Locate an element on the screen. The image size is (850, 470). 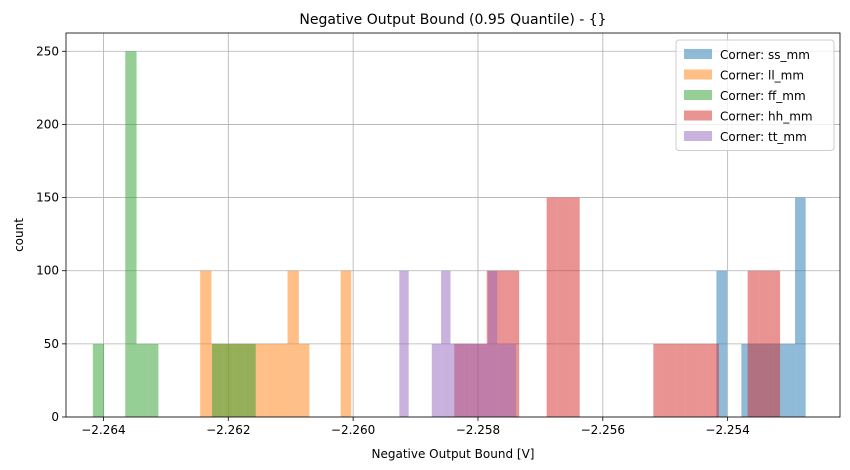
x-tick-label: −2.262 is located at coordinates (228, 430).